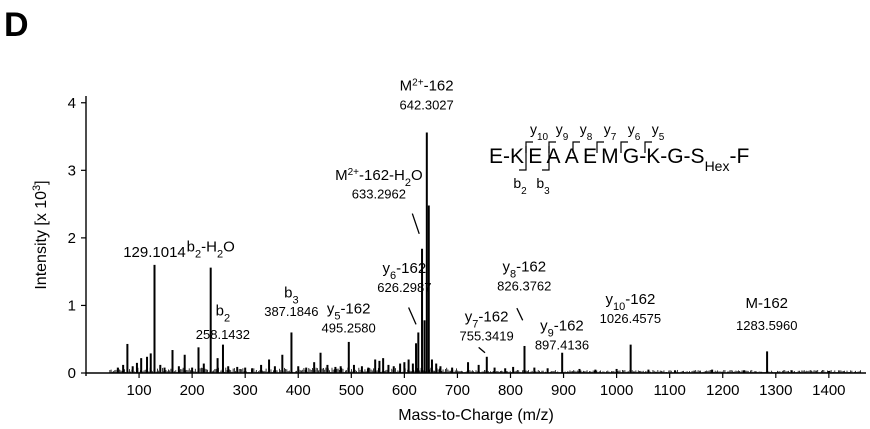 This screenshot has height=429, width=870. Describe the element at coordinates (72, 103) in the screenshot. I see `y-tick-label: 4` at that location.